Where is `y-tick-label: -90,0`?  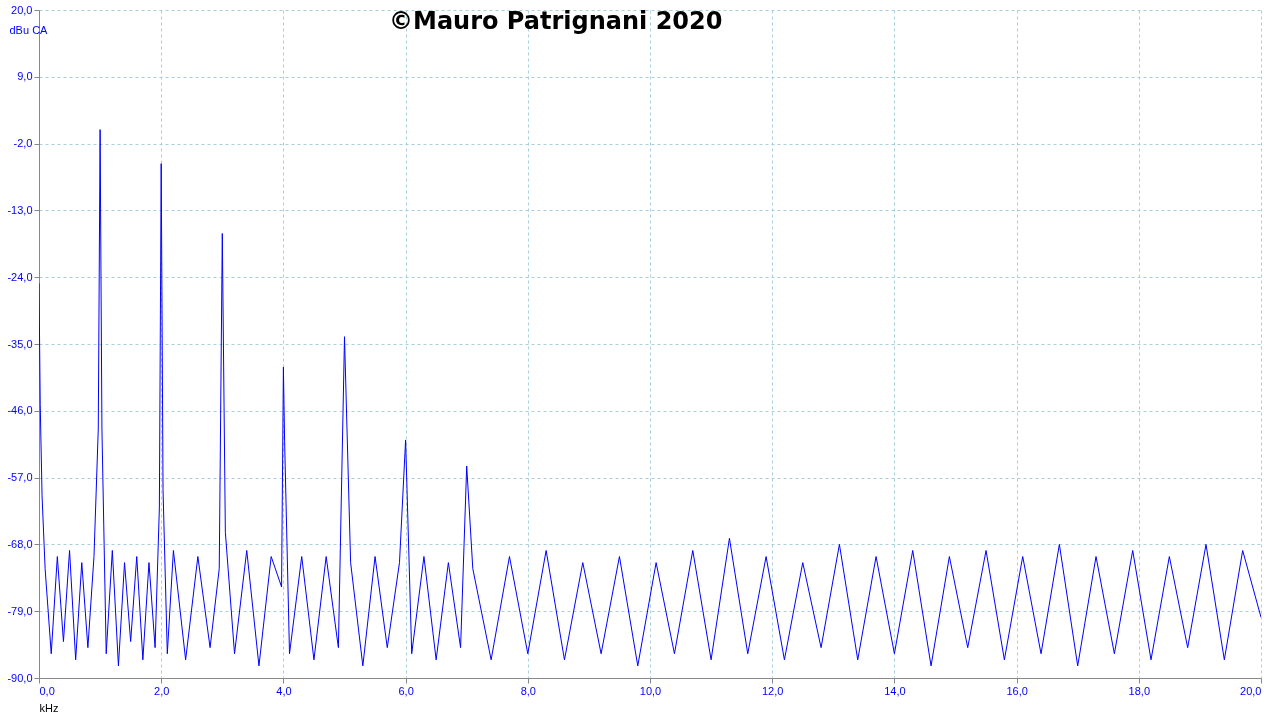
y-tick-label: -90,0 is located at coordinates (20, 677).